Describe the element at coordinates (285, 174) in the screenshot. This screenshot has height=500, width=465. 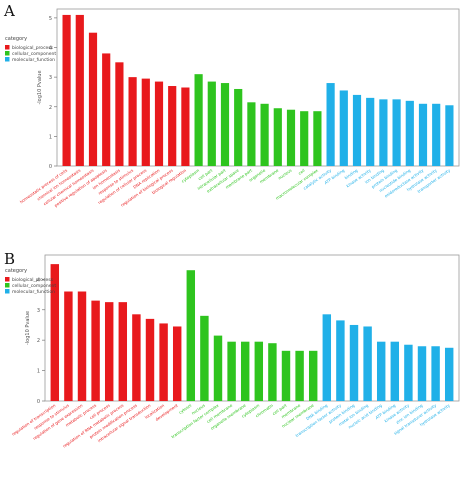
I see `x-tick-label: nucleus` at that location.